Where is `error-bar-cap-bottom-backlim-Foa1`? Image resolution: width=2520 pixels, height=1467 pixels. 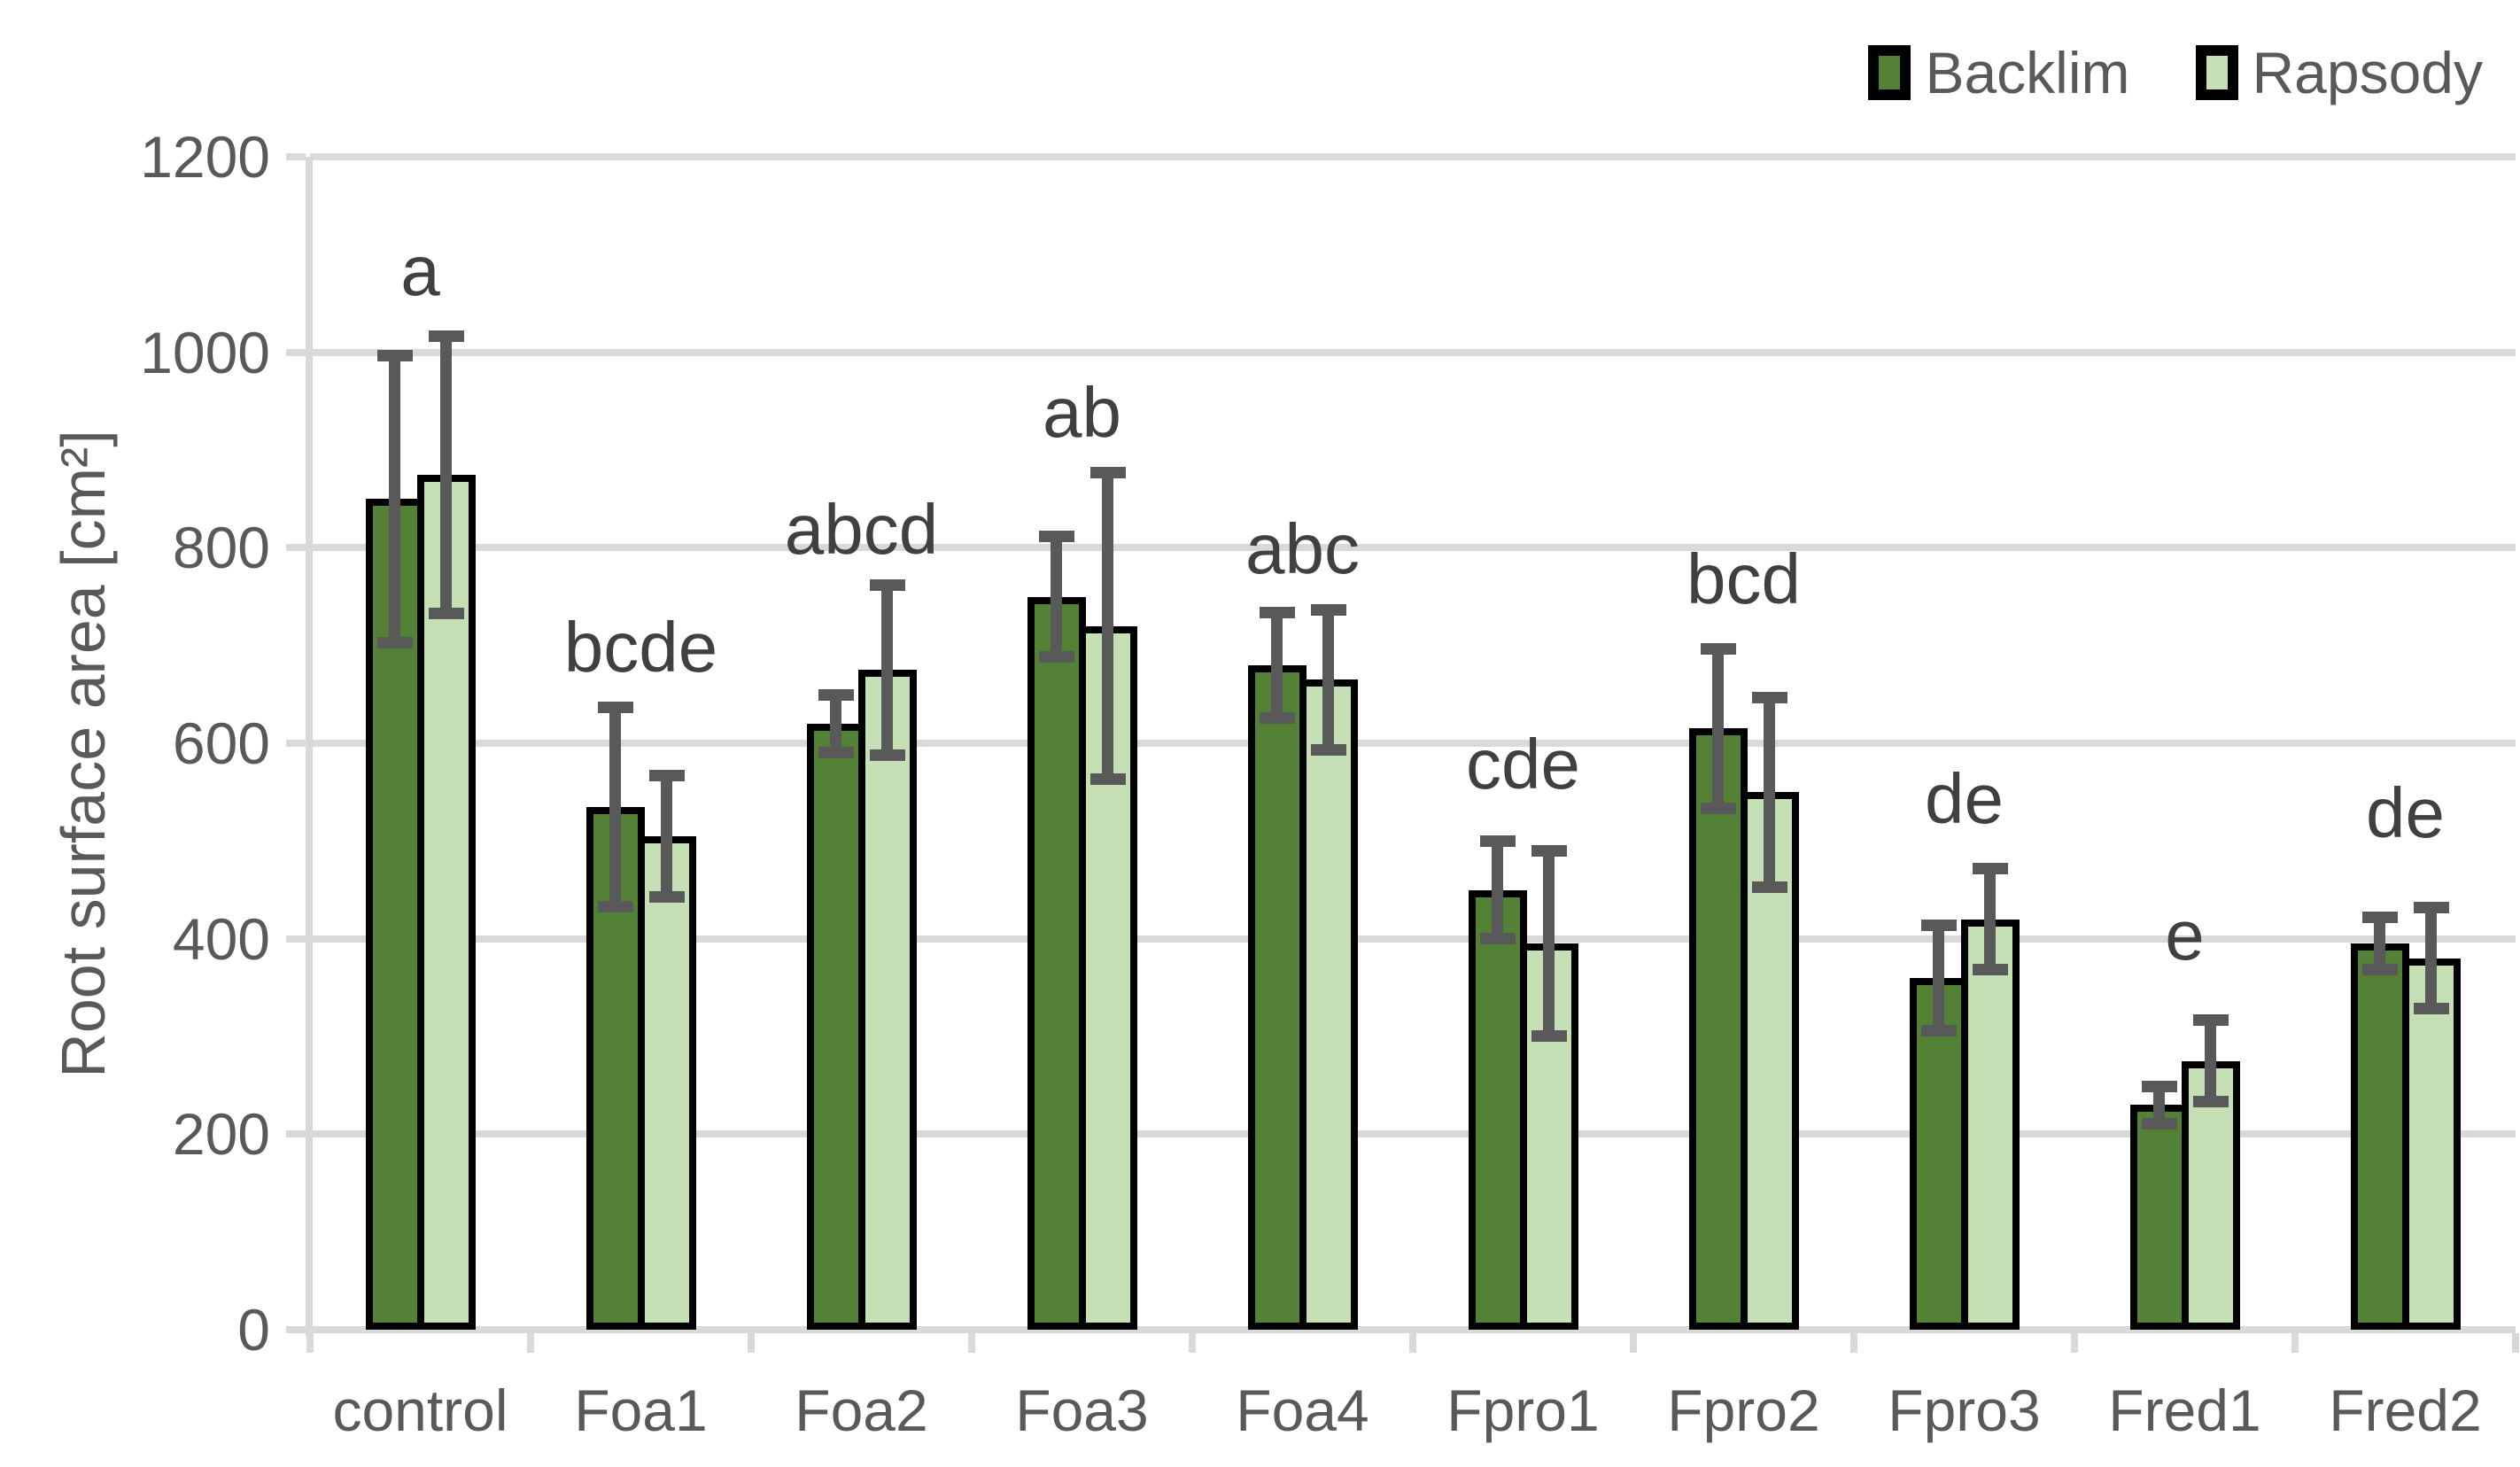
error-bar-cap-bottom-backlim-Foa1 is located at coordinates (615, 906).